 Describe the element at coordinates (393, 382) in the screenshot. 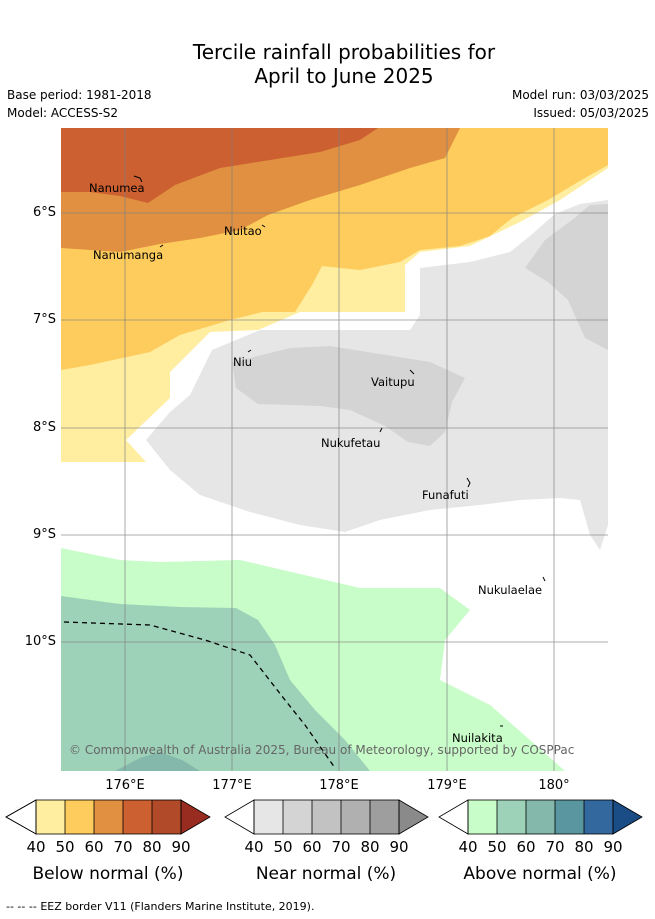

I see `island-label-vaitupu: Vaitupu` at that location.